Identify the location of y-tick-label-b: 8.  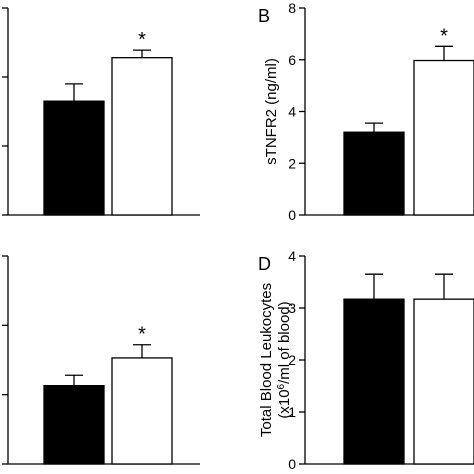
(292, 8).